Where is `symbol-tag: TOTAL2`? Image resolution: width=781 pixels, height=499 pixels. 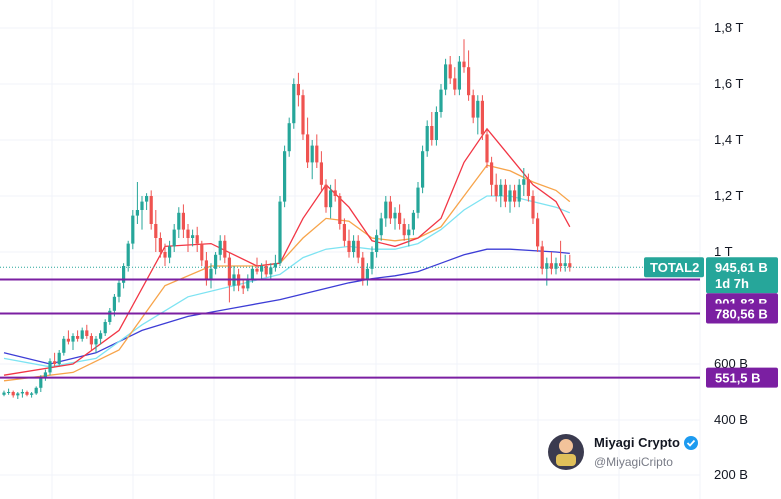 symbol-tag: TOTAL2 is located at coordinates (674, 267).